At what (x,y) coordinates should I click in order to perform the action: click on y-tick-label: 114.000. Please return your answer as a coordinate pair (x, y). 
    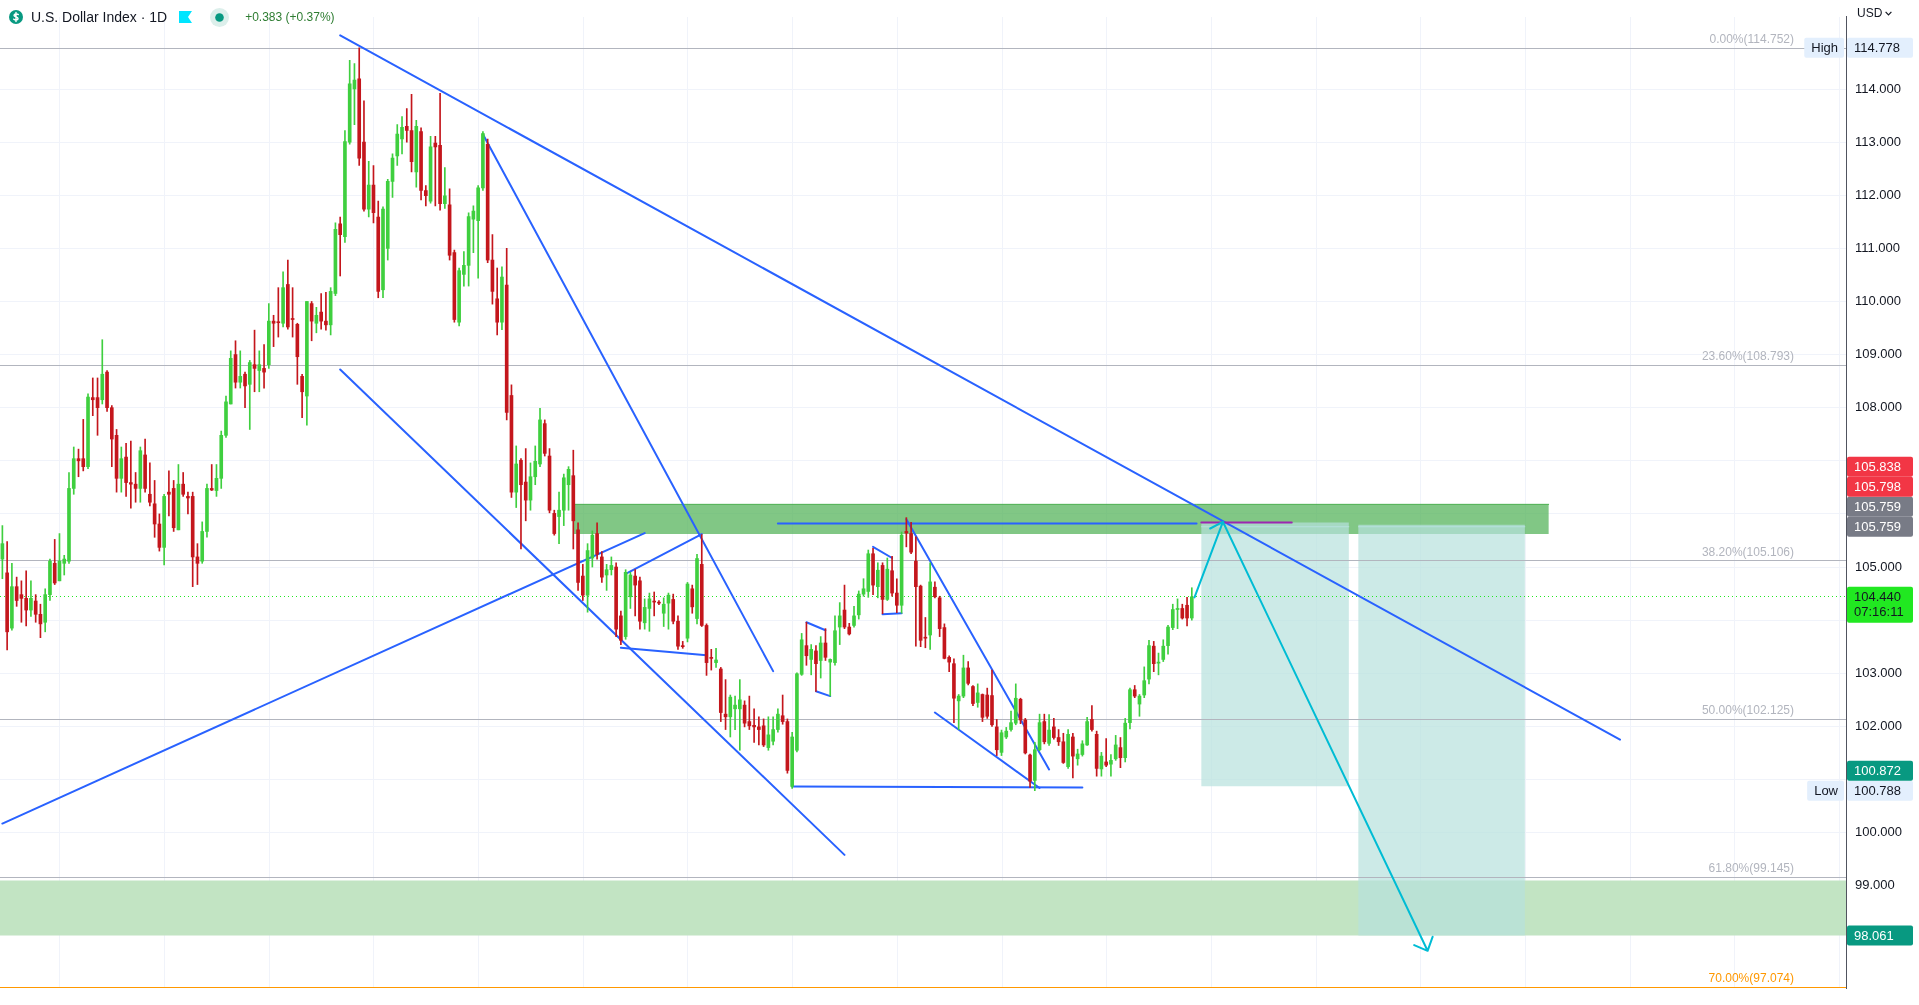
    Looking at the image, I should click on (1878, 88).